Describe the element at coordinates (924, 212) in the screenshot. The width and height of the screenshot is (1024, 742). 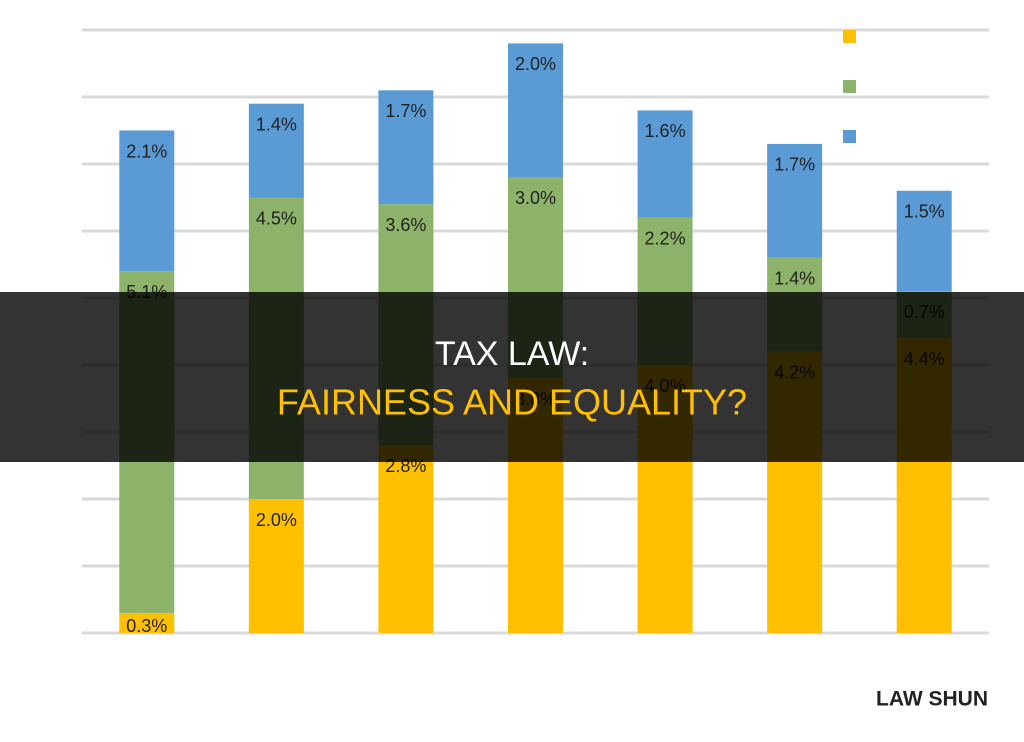
I see `data-label: 1.5%` at that location.